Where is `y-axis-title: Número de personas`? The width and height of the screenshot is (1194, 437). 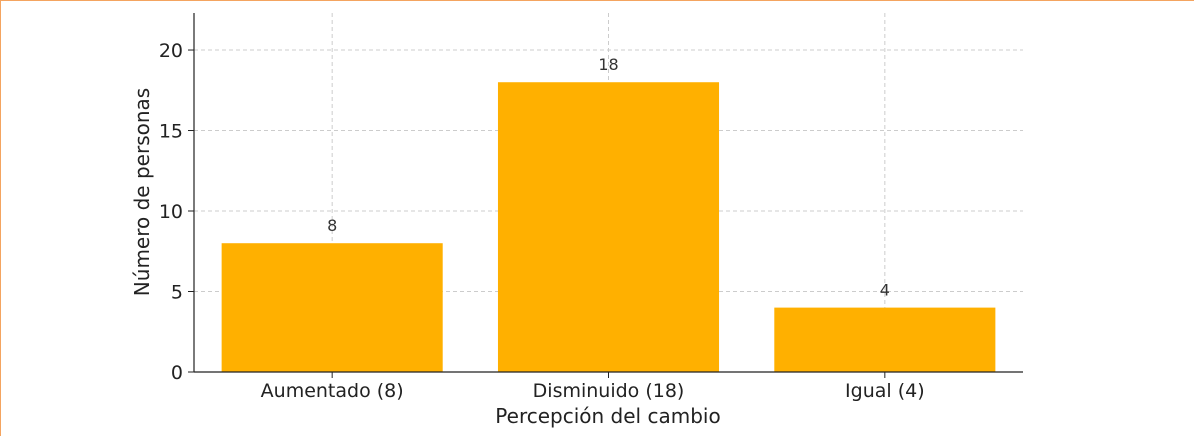 y-axis-title: Número de personas is located at coordinates (142, 192).